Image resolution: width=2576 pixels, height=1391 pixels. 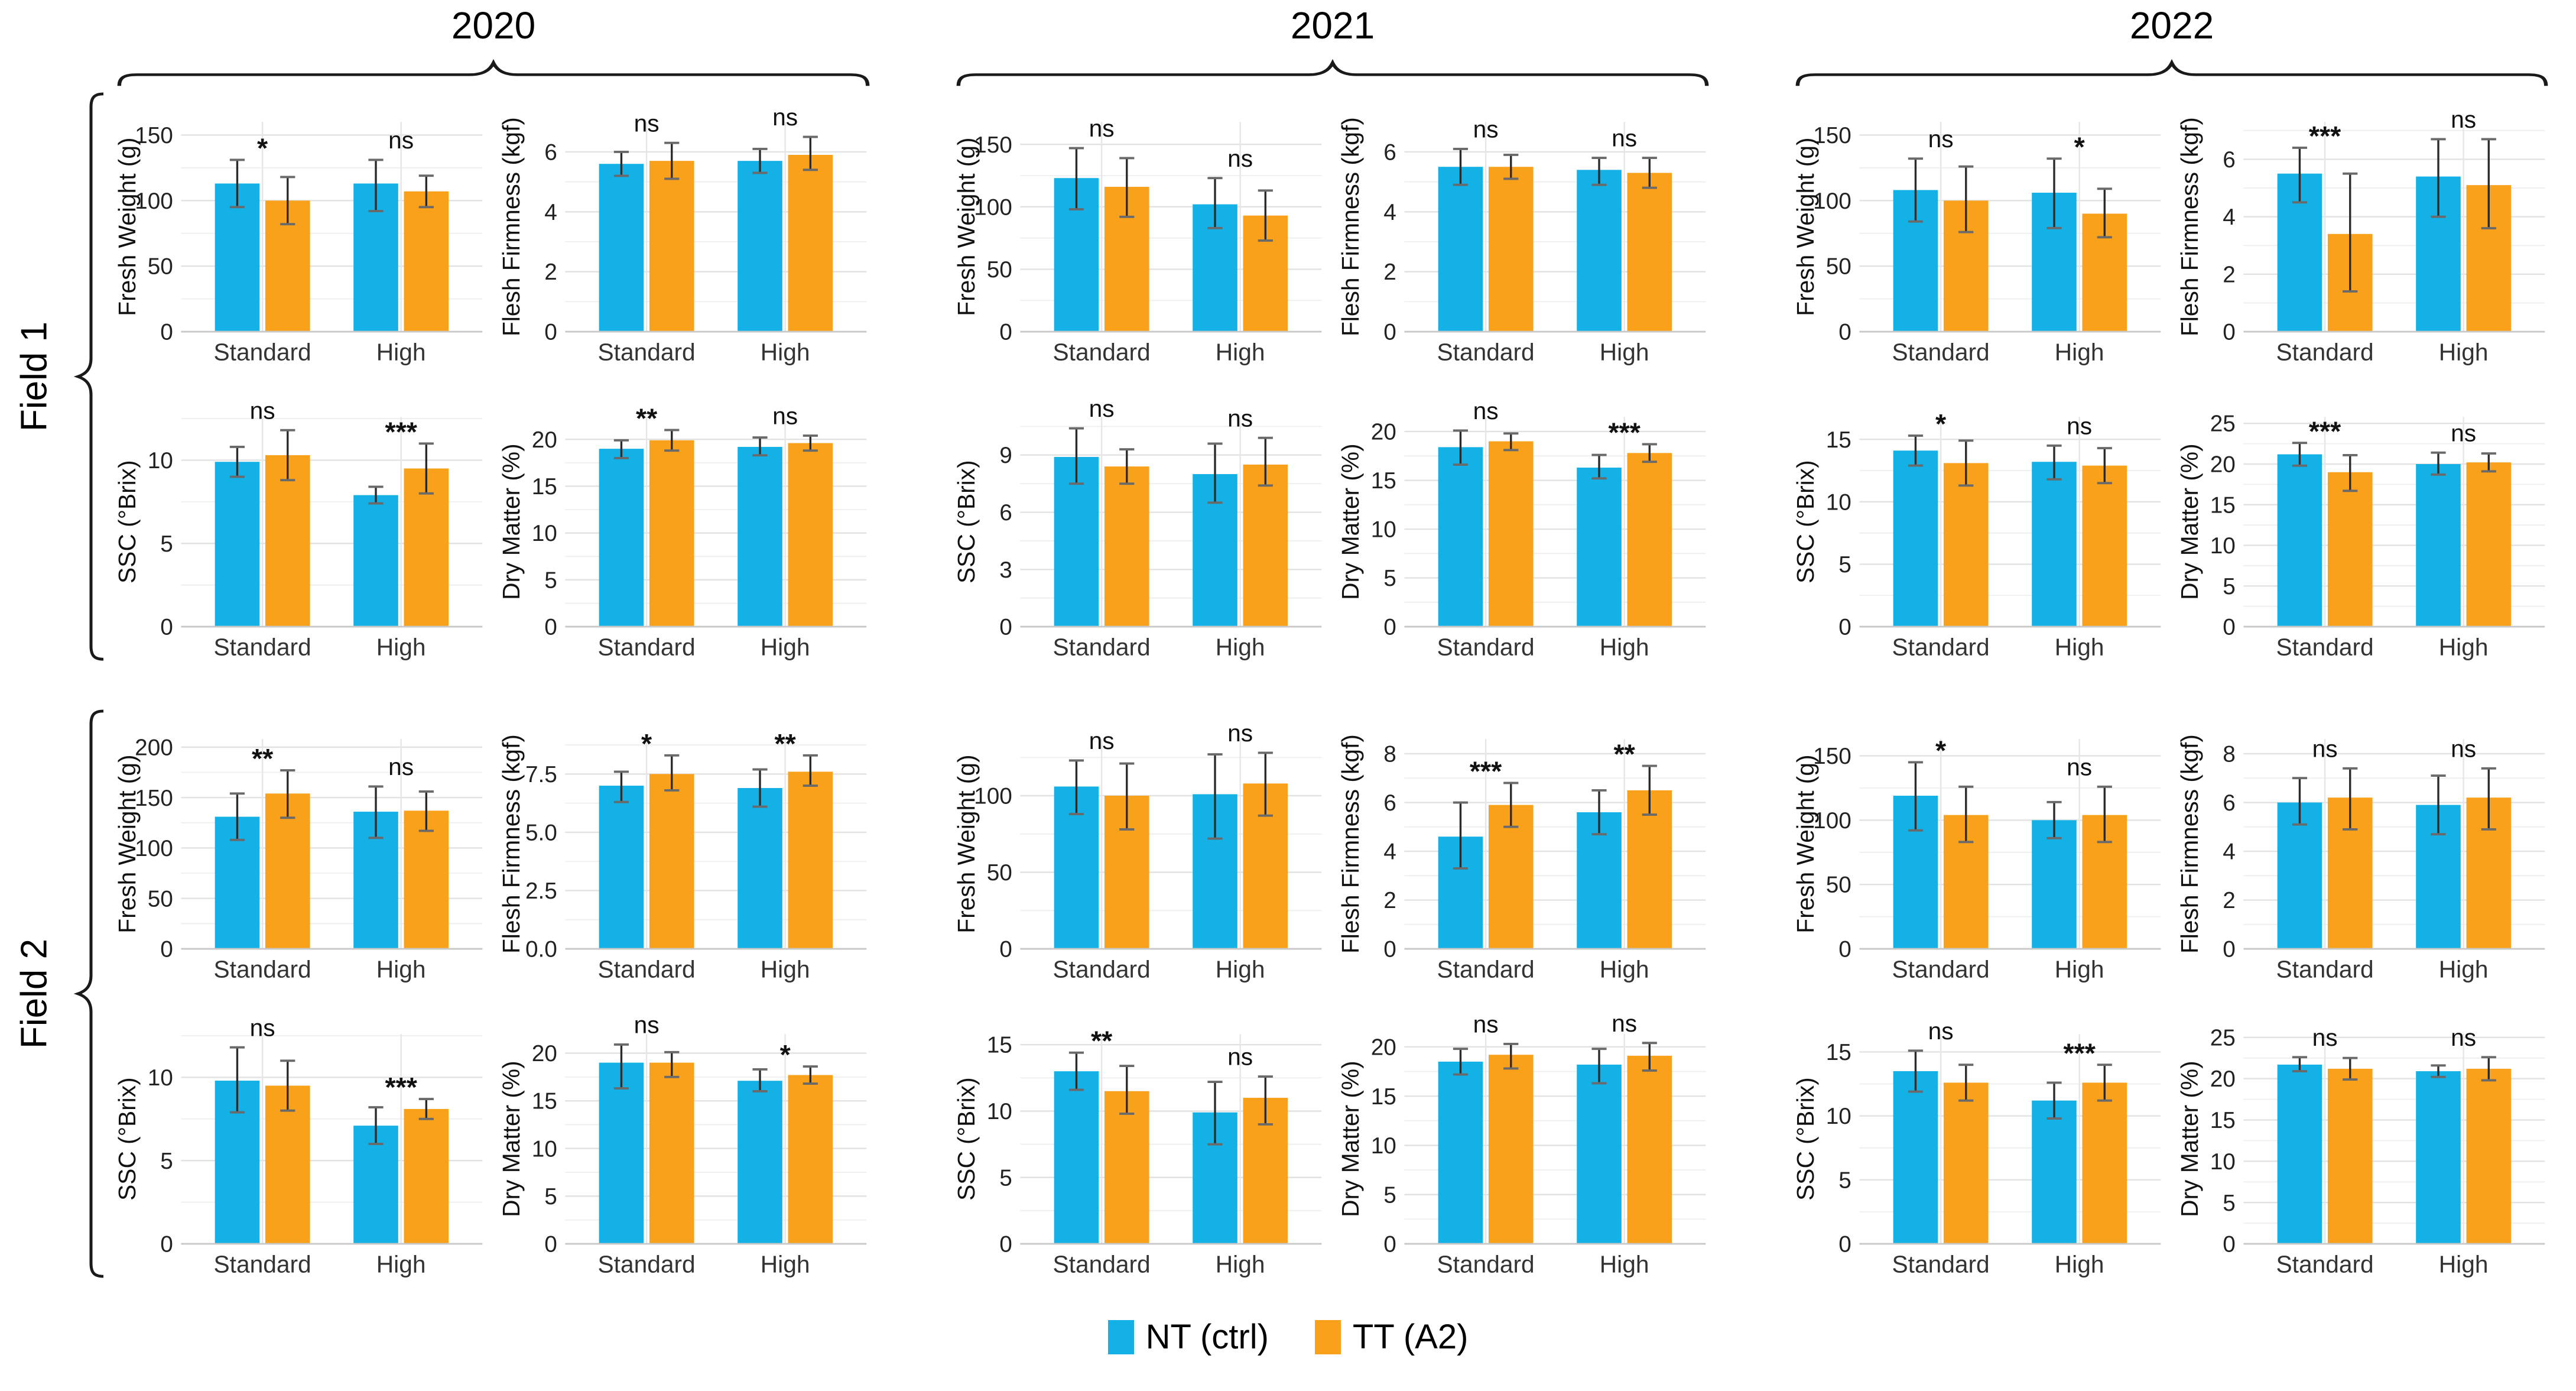 What do you see at coordinates (993, 207) in the screenshot?
I see `y-tick-label: 100` at bounding box center [993, 207].